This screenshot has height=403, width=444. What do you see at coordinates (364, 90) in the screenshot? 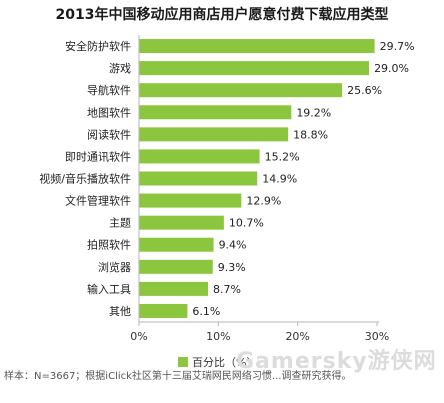
I see `value-label: 25.6%` at bounding box center [364, 90].